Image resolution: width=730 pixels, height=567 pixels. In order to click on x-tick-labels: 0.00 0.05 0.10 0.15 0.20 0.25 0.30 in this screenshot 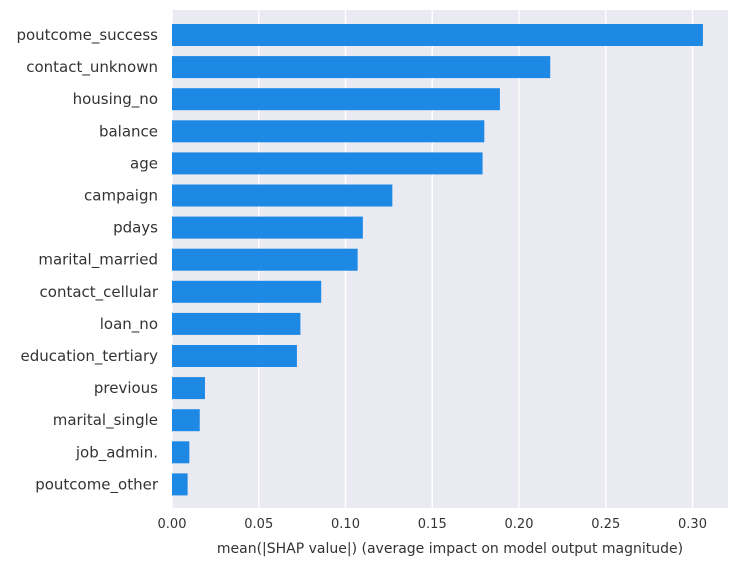, I will do `click(432, 524)`.